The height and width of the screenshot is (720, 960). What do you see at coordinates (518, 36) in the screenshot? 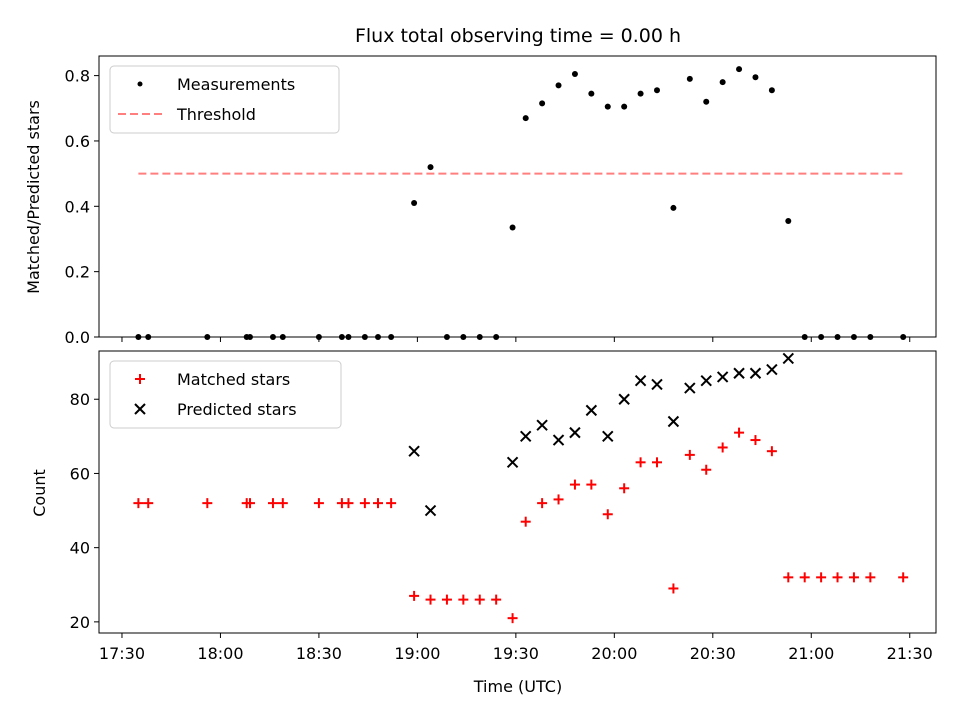
I see `chart-title: Flux total observing time = 0.00 h` at bounding box center [518, 36].